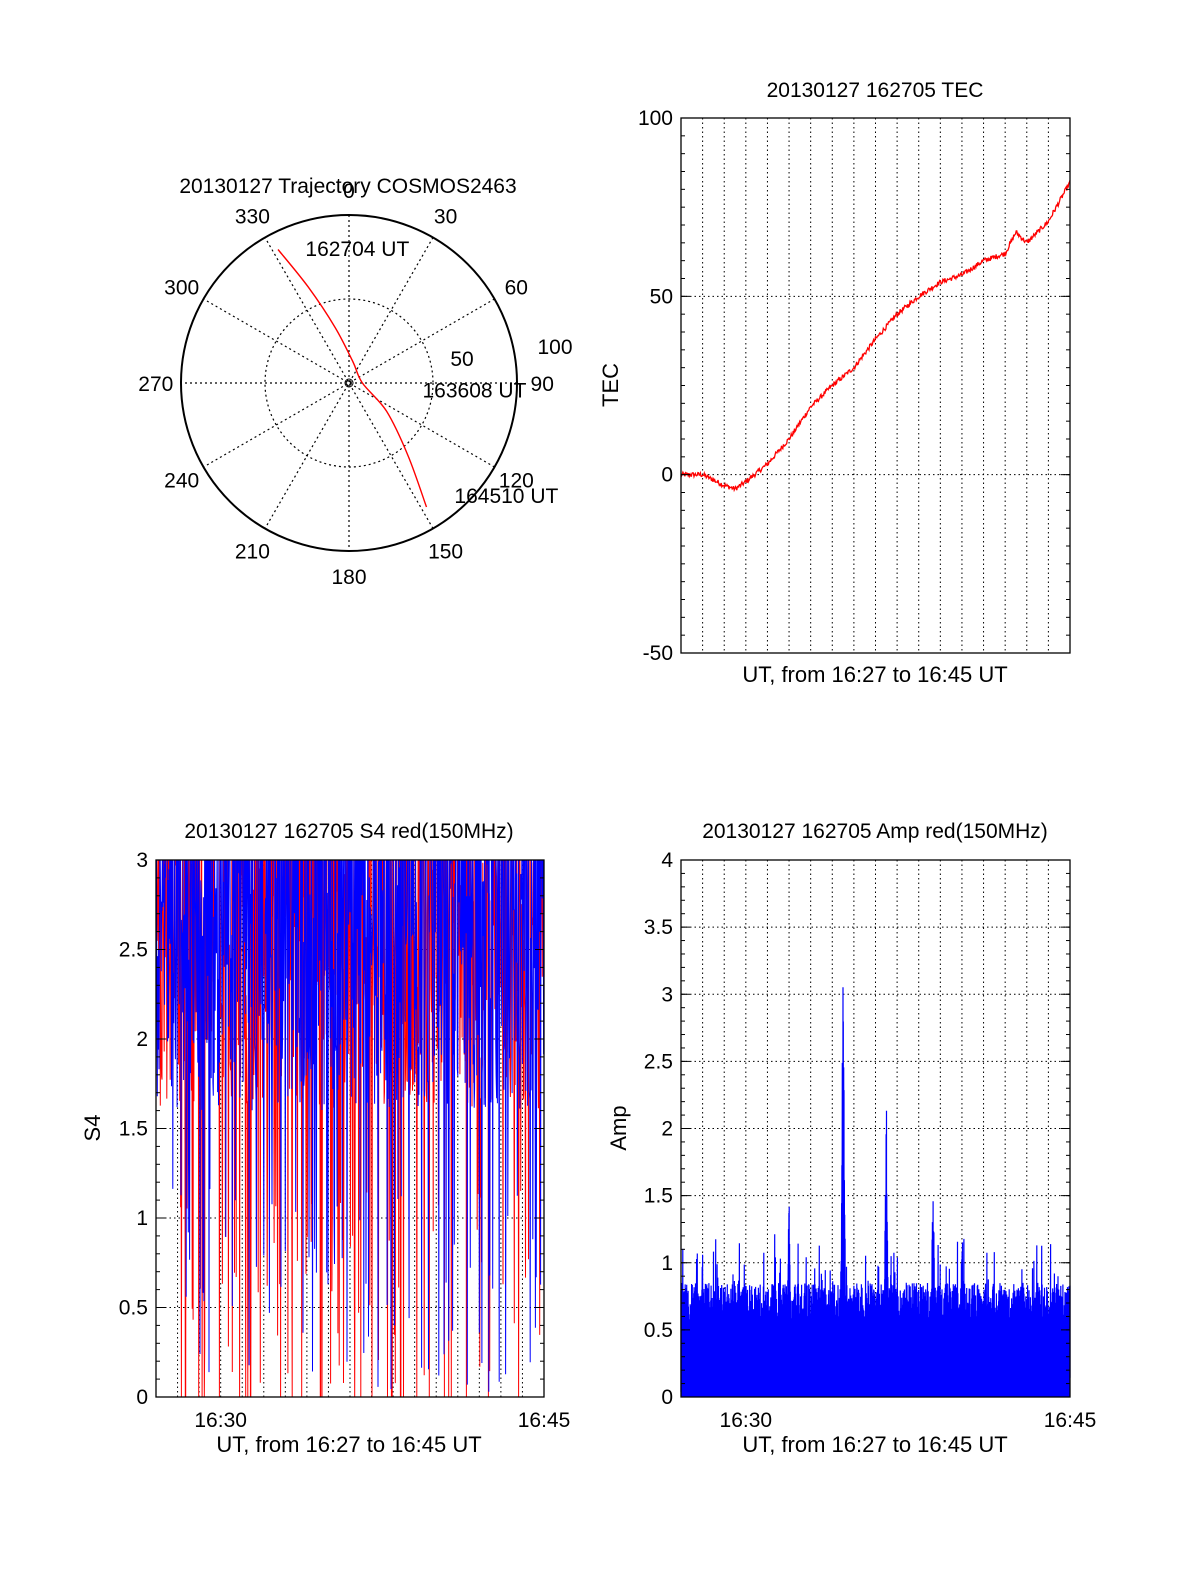  What do you see at coordinates (875, 831) in the screenshot?
I see `amp-chart-title: 20130127 162705 Amp red(150MHz)` at bounding box center [875, 831].